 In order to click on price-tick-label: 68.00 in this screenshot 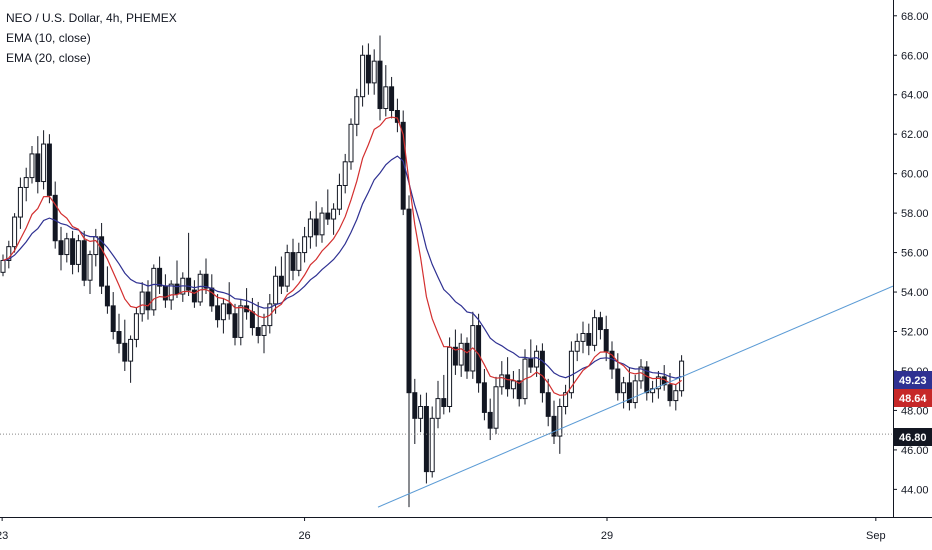, I will do `click(915, 17)`.